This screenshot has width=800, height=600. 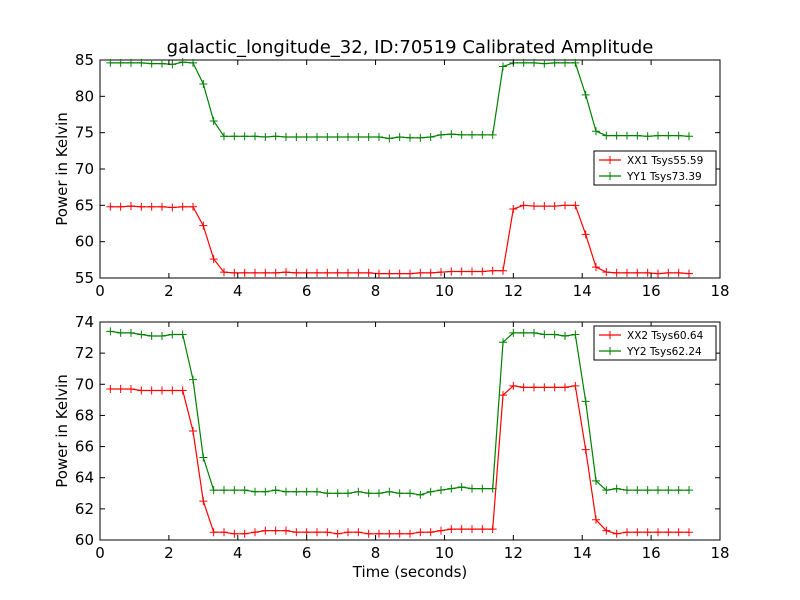 I want to click on top-x-tick-label: 18, so click(x=719, y=291).